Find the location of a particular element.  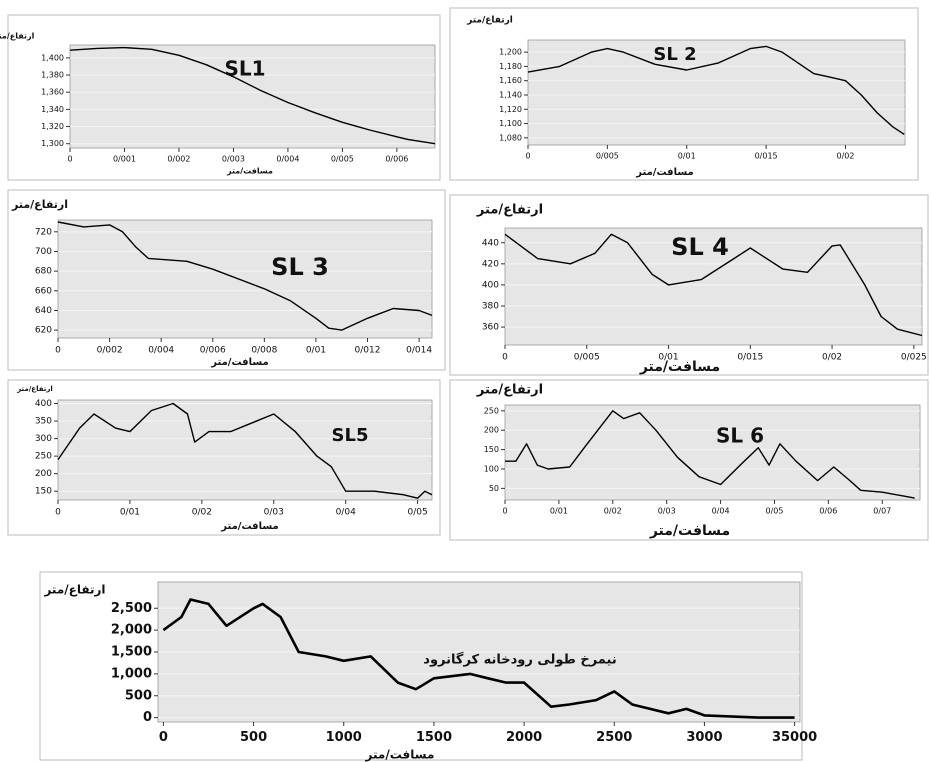

y-tick-label: 420 is located at coordinates (490, 264).